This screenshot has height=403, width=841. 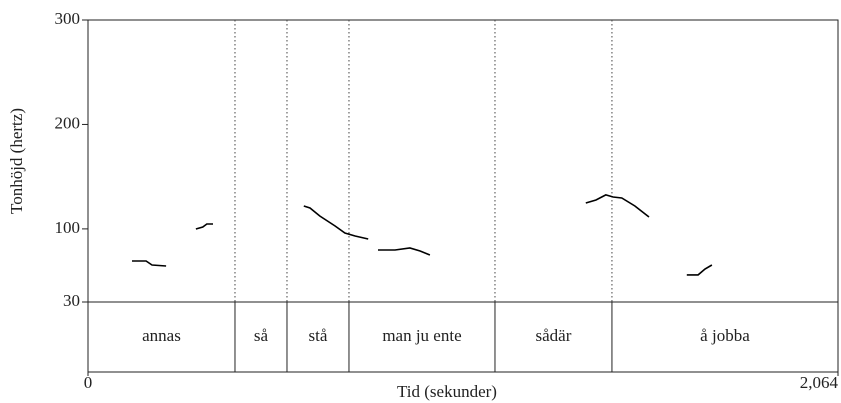 What do you see at coordinates (68, 18) in the screenshot?
I see `y-tick-label: 300` at bounding box center [68, 18].